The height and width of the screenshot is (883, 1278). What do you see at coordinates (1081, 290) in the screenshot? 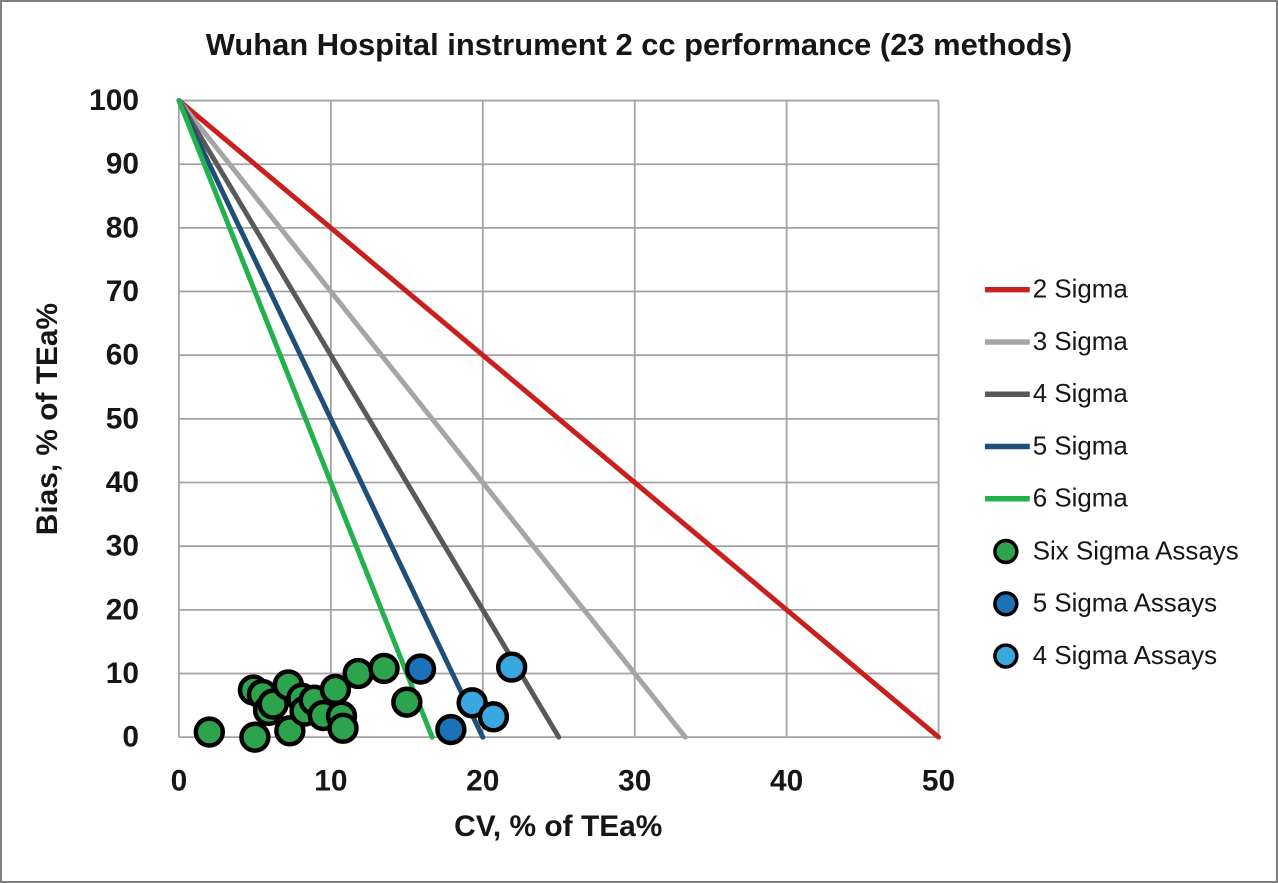
I see `legend-label: 2 Sigma` at bounding box center [1081, 290].